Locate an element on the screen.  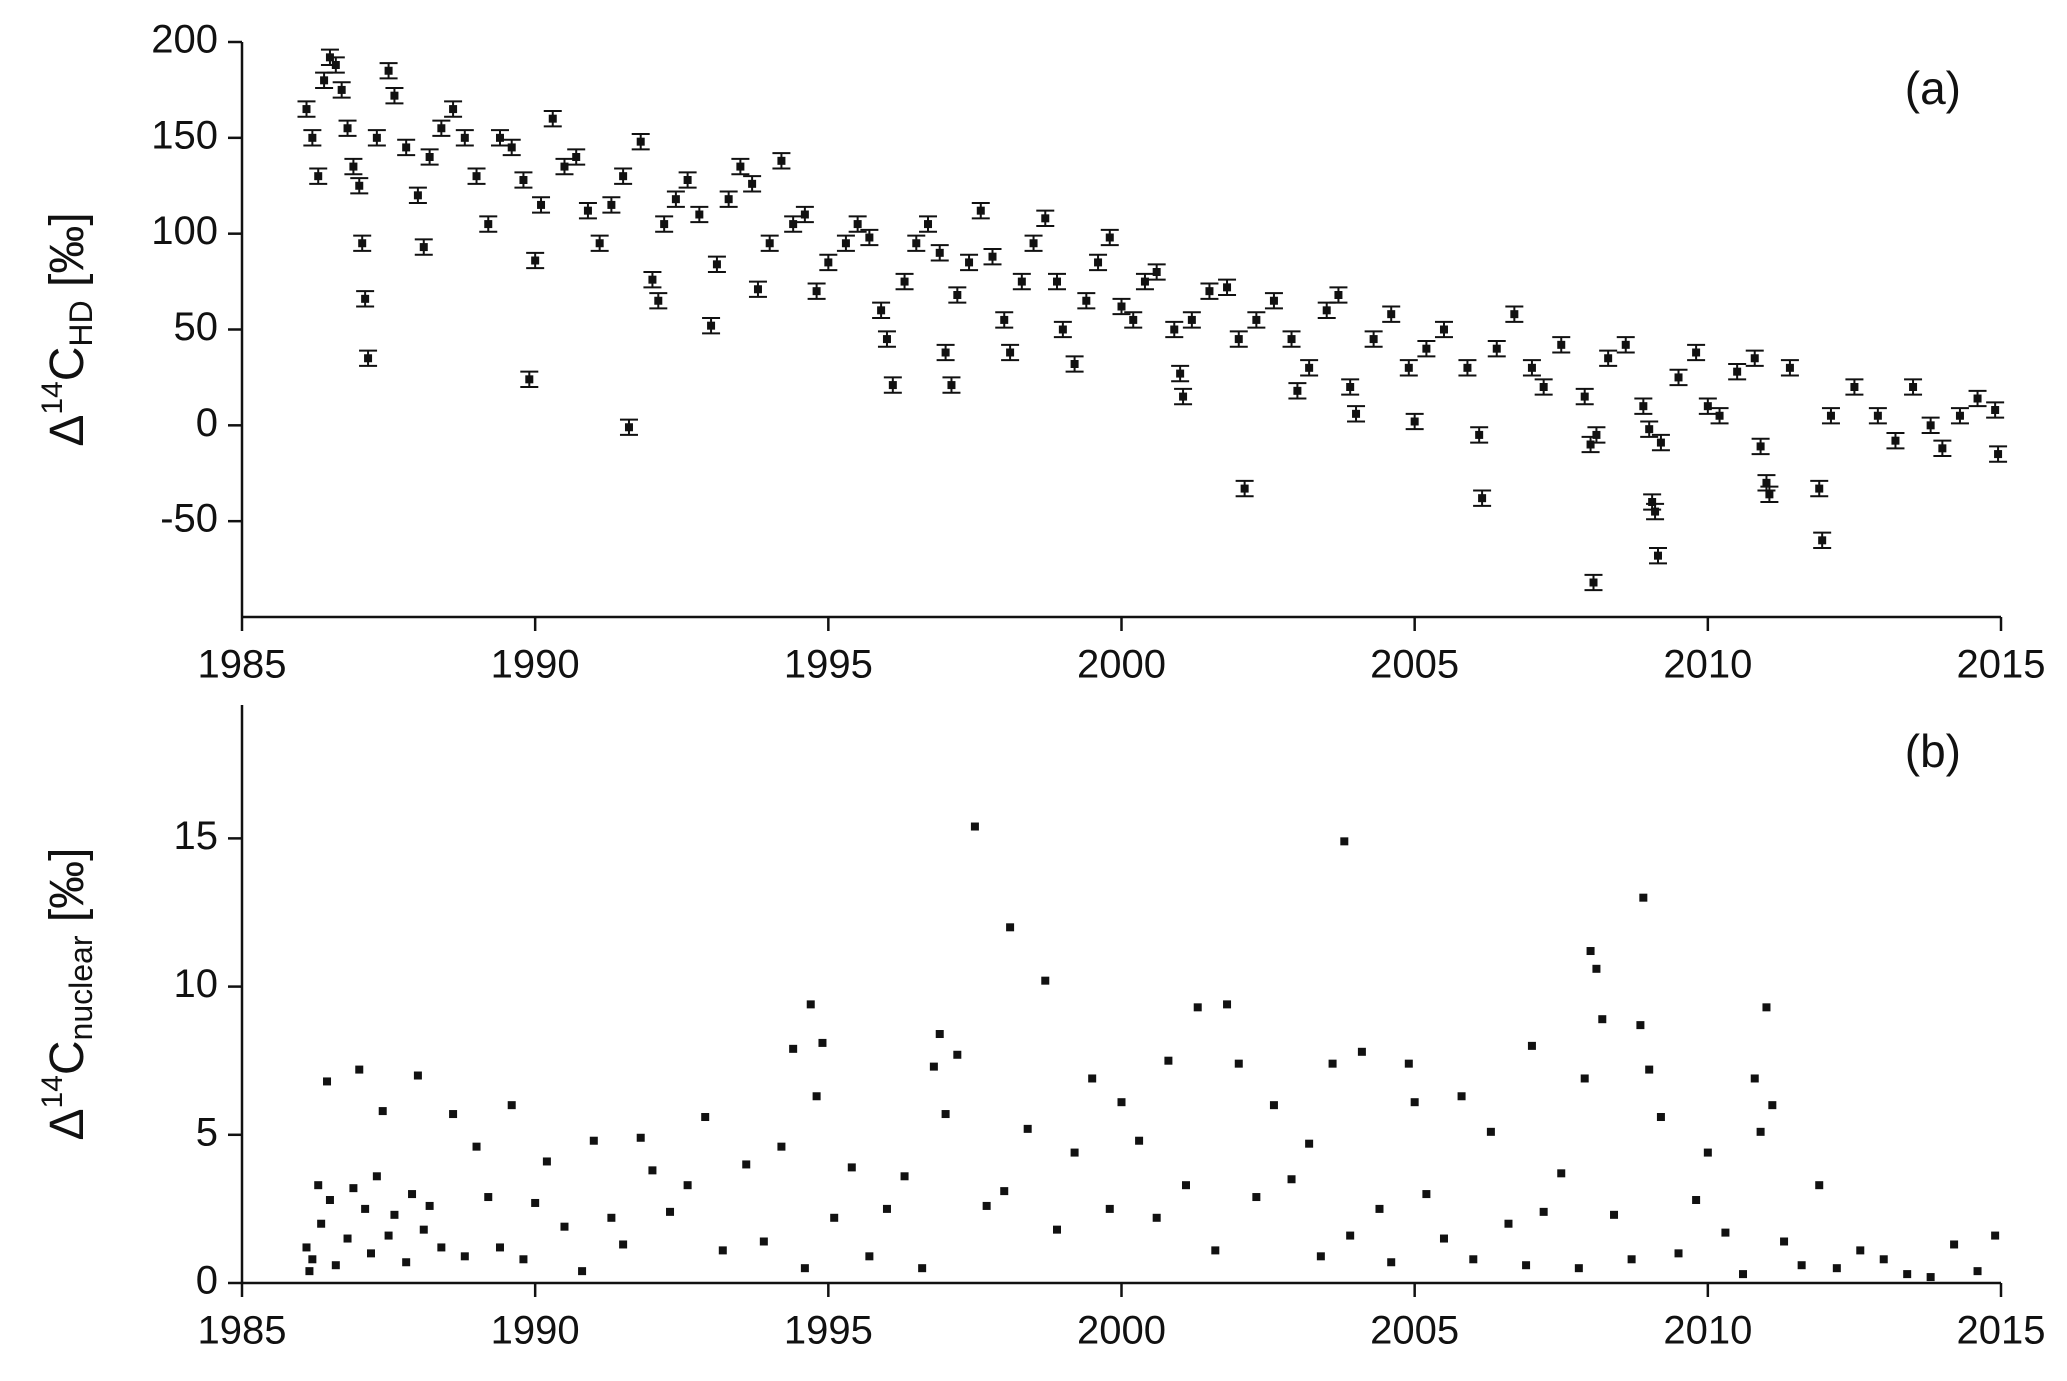
y-tick-label: 10 is located at coordinates (196, 984).